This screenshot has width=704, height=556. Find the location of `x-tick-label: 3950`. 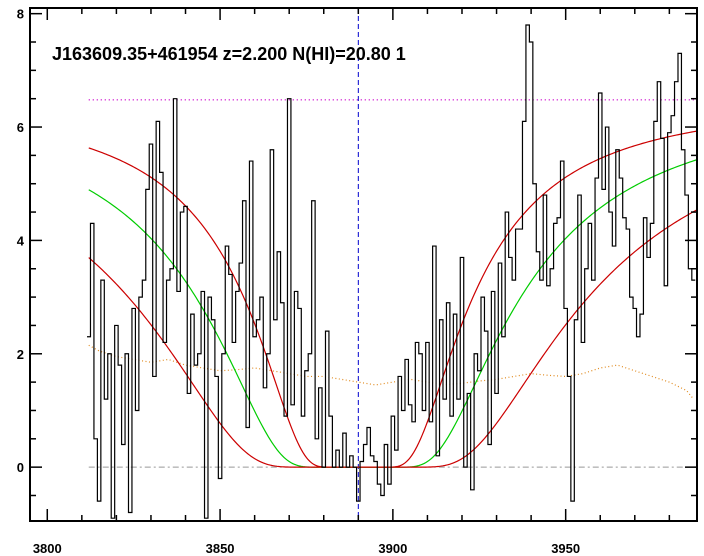

x-tick-label: 3950 is located at coordinates (565, 548).